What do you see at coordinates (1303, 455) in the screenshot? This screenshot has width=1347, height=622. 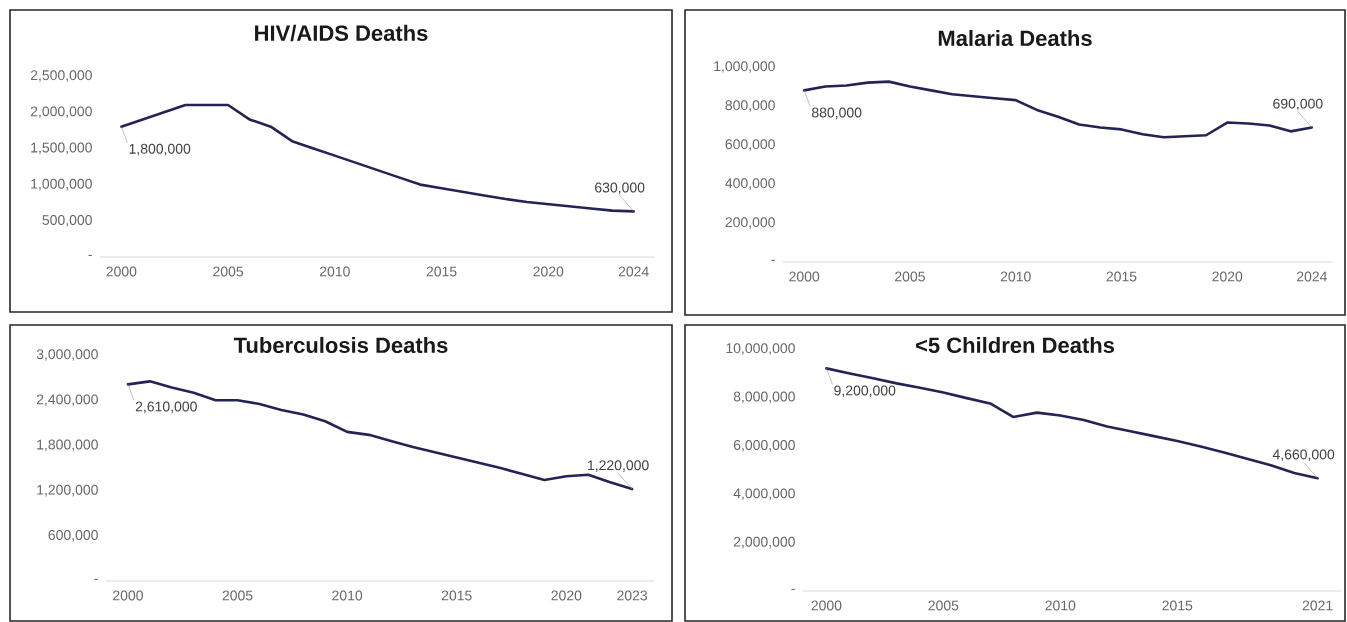 I see `annotation: 4,660,000` at bounding box center [1303, 455].